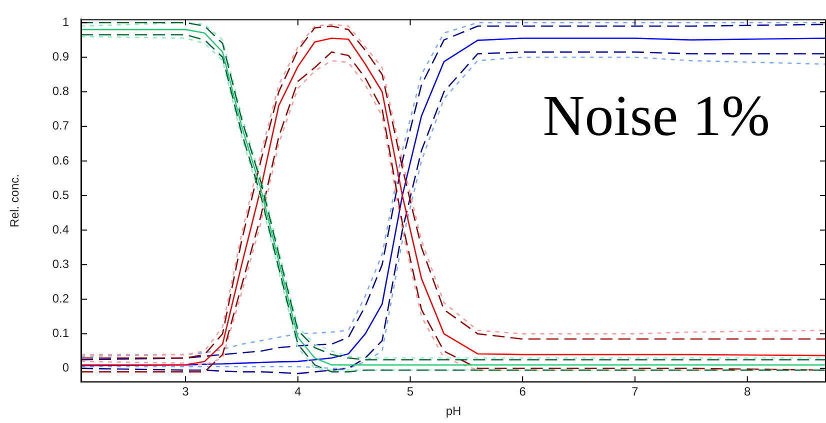  Describe the element at coordinates (635, 391) in the screenshot. I see `x-tick-label: 7` at that location.